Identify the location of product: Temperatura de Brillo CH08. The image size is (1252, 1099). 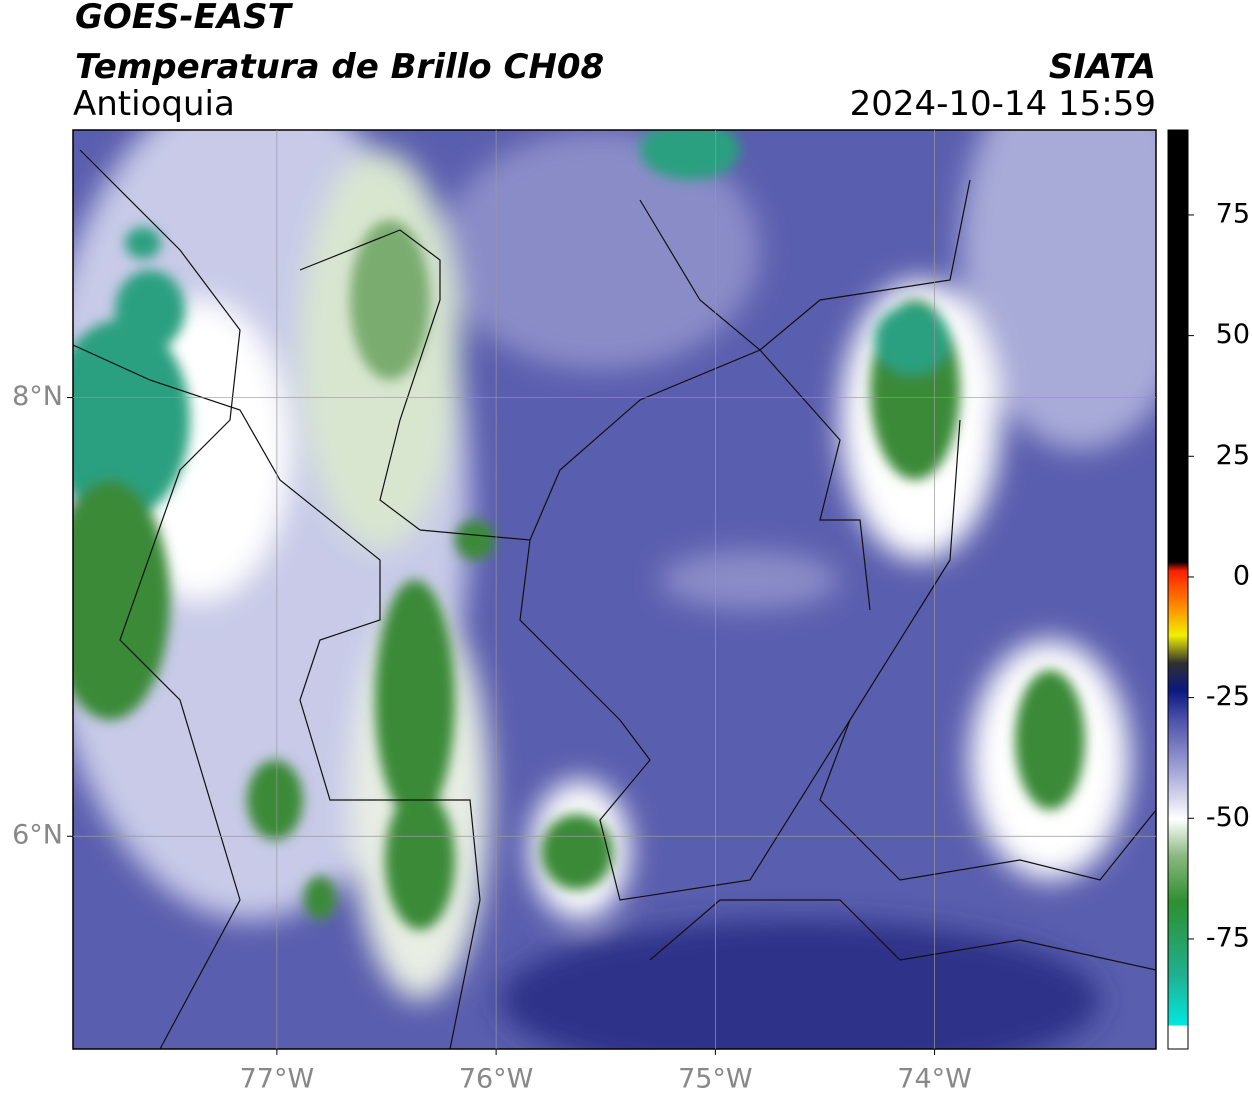
(339, 67).